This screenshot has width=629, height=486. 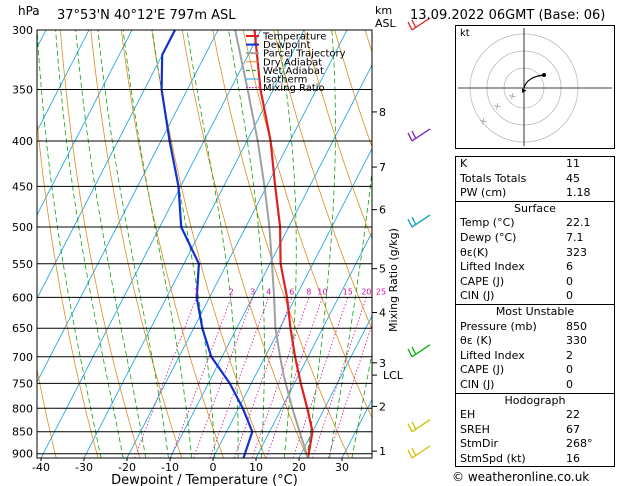 I want to click on most-unstable-title: Most Unstable, so click(x=535, y=311).